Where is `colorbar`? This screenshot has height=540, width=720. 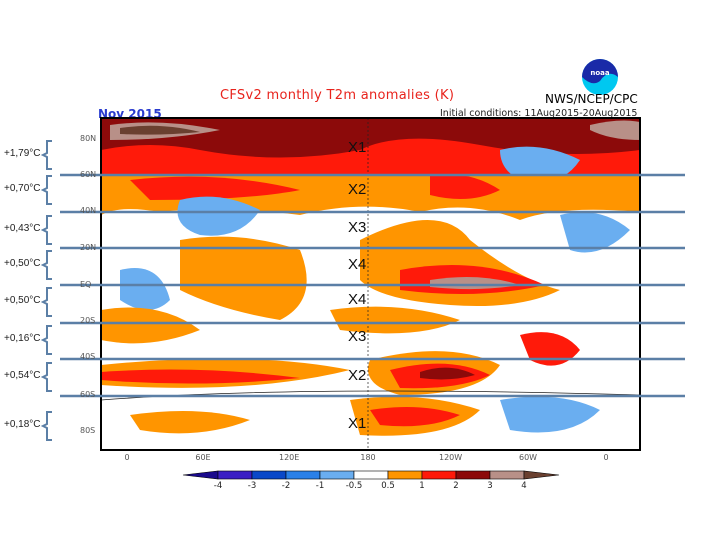
colorbar is located at coordinates (371, 475).